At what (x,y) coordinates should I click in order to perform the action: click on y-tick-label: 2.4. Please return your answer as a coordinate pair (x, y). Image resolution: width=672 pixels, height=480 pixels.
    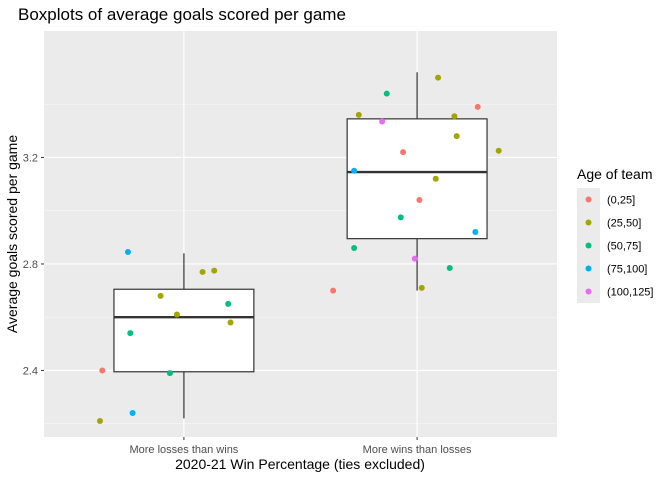
    Looking at the image, I should click on (30, 371).